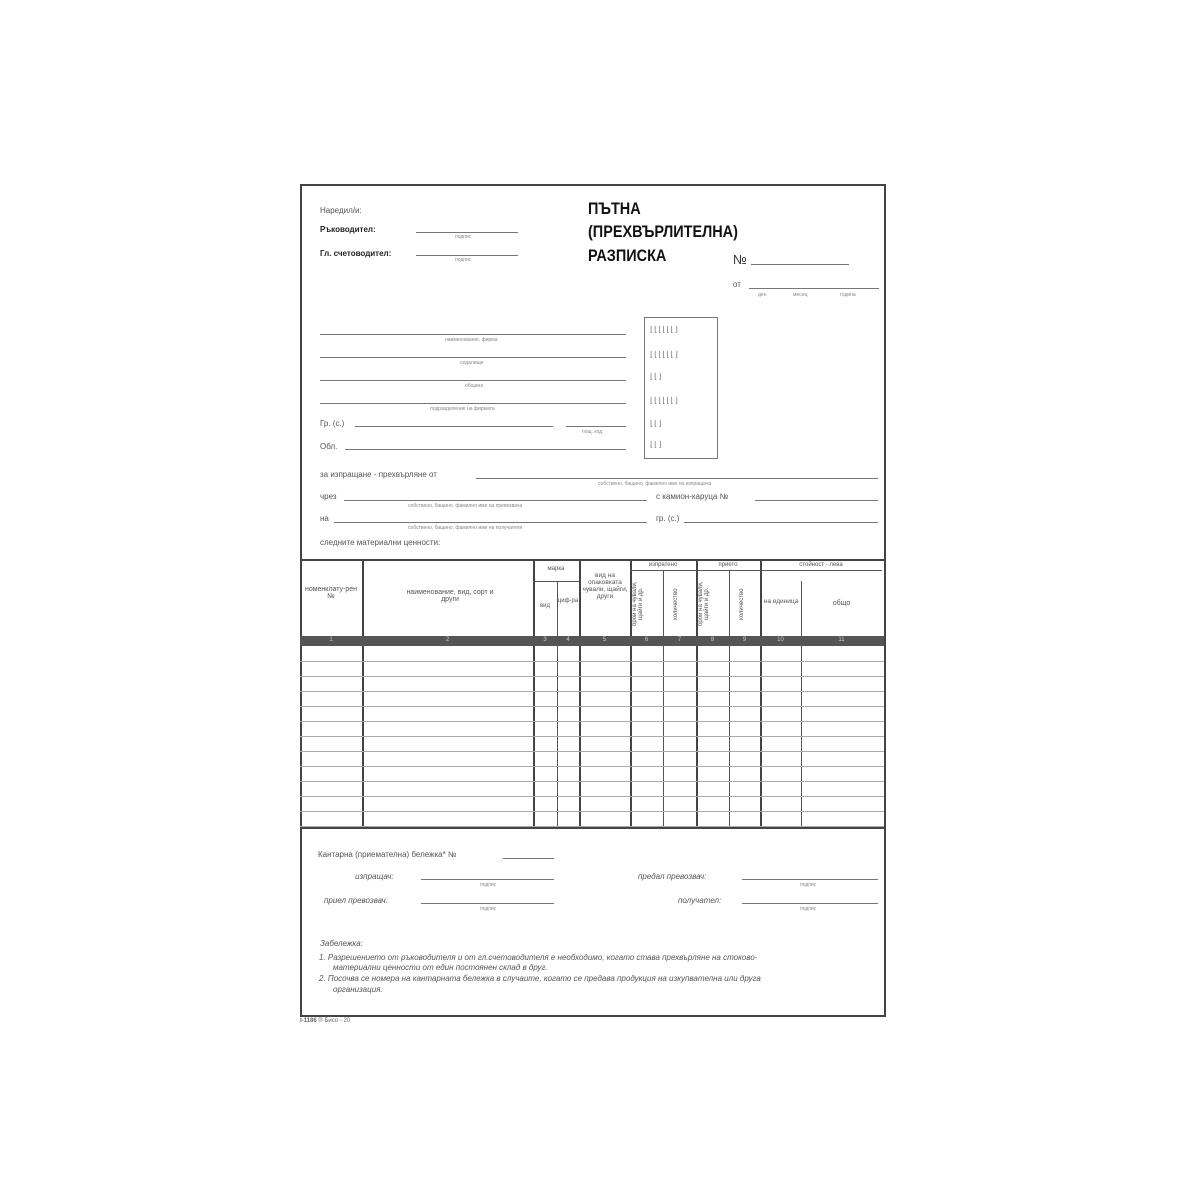 The image size is (1202, 1200). Describe the element at coordinates (841, 603) in the screenshot. I see `col-total: общо` at that location.